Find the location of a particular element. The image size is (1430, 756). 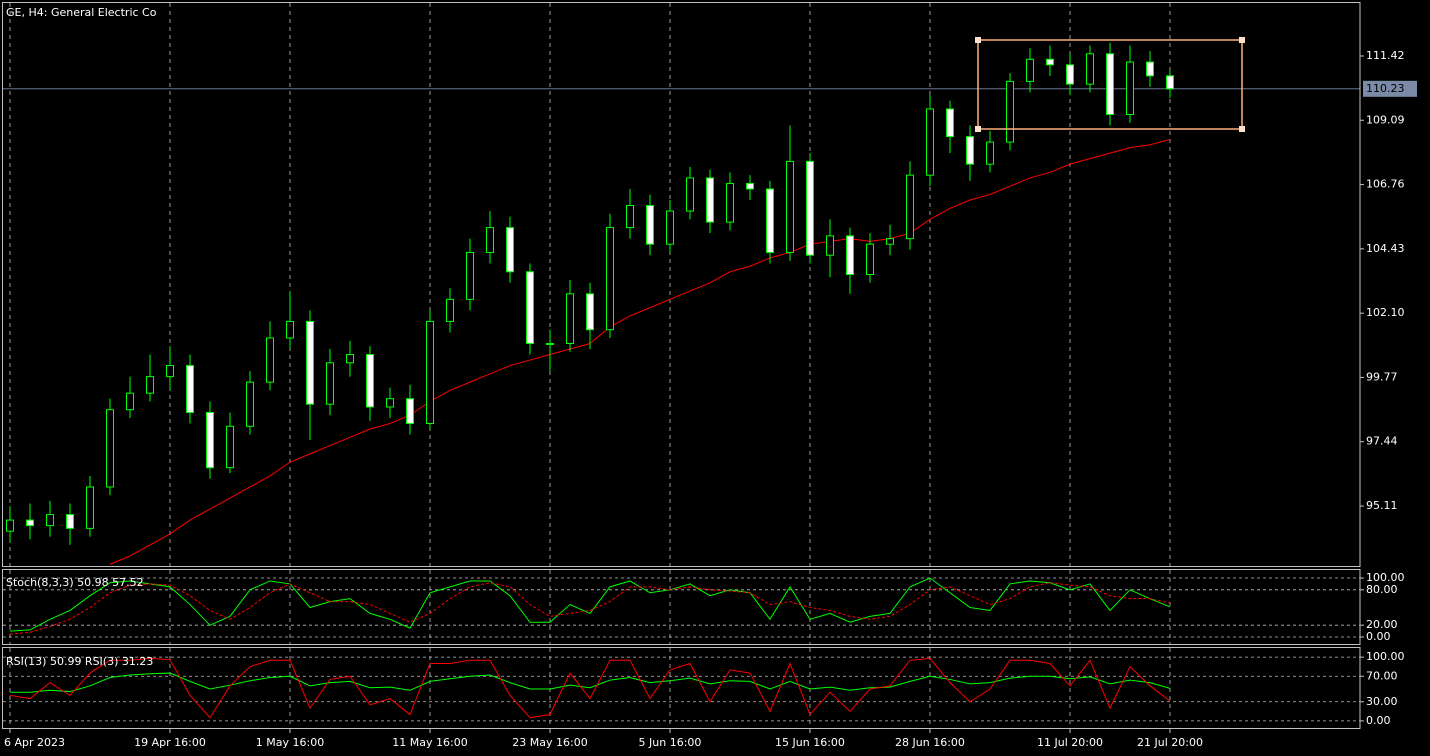

last-price-label: 110.23 is located at coordinates (1385, 88).